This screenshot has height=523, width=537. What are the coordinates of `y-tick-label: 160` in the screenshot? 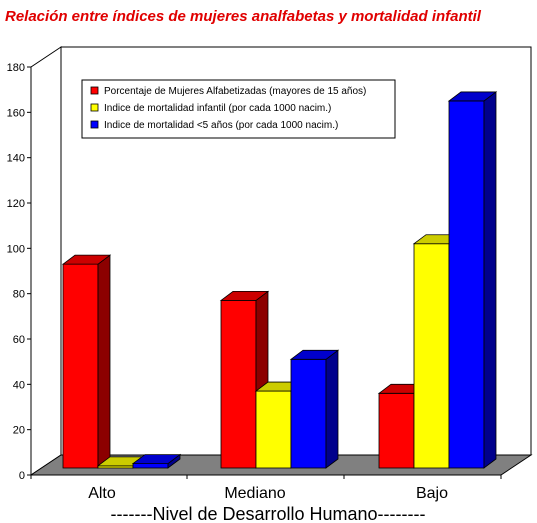 It's located at (16, 113).